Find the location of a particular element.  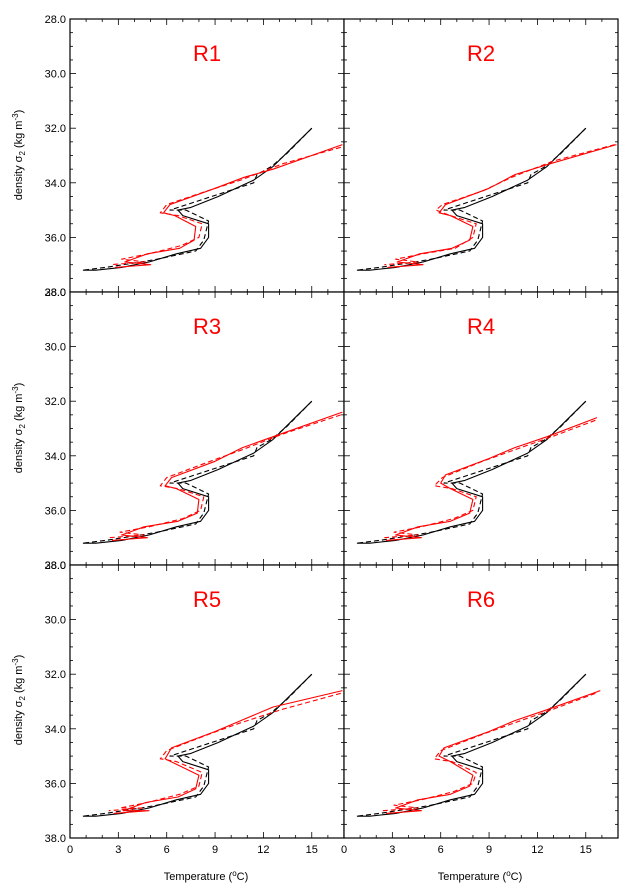

panel-r4: R4 is located at coordinates (481, 428).